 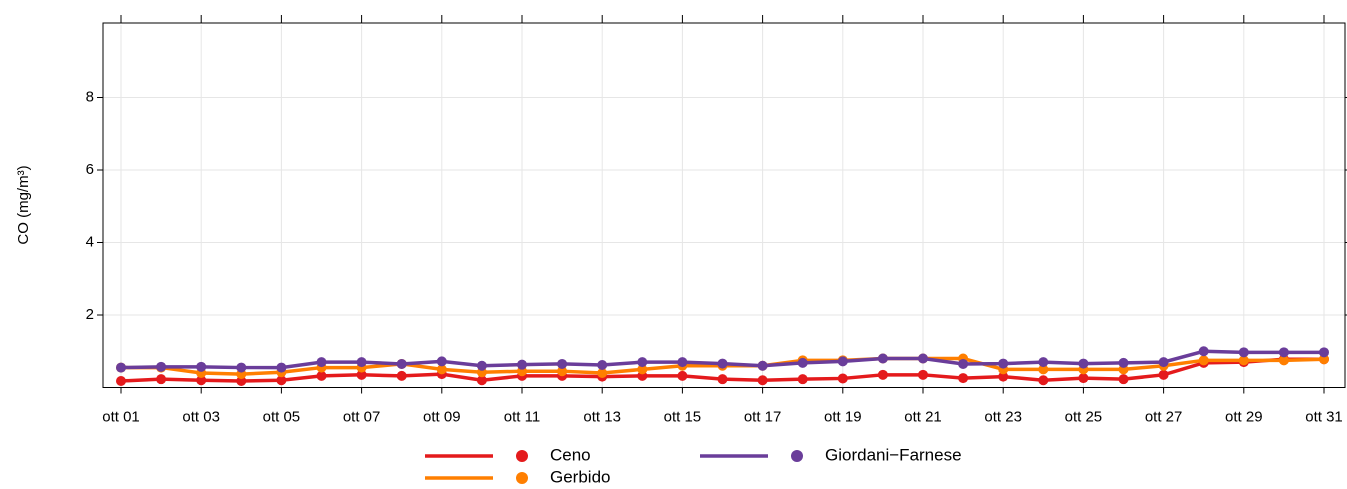 What do you see at coordinates (923, 416) in the screenshot?
I see `x-tick-label: ott 21` at bounding box center [923, 416].